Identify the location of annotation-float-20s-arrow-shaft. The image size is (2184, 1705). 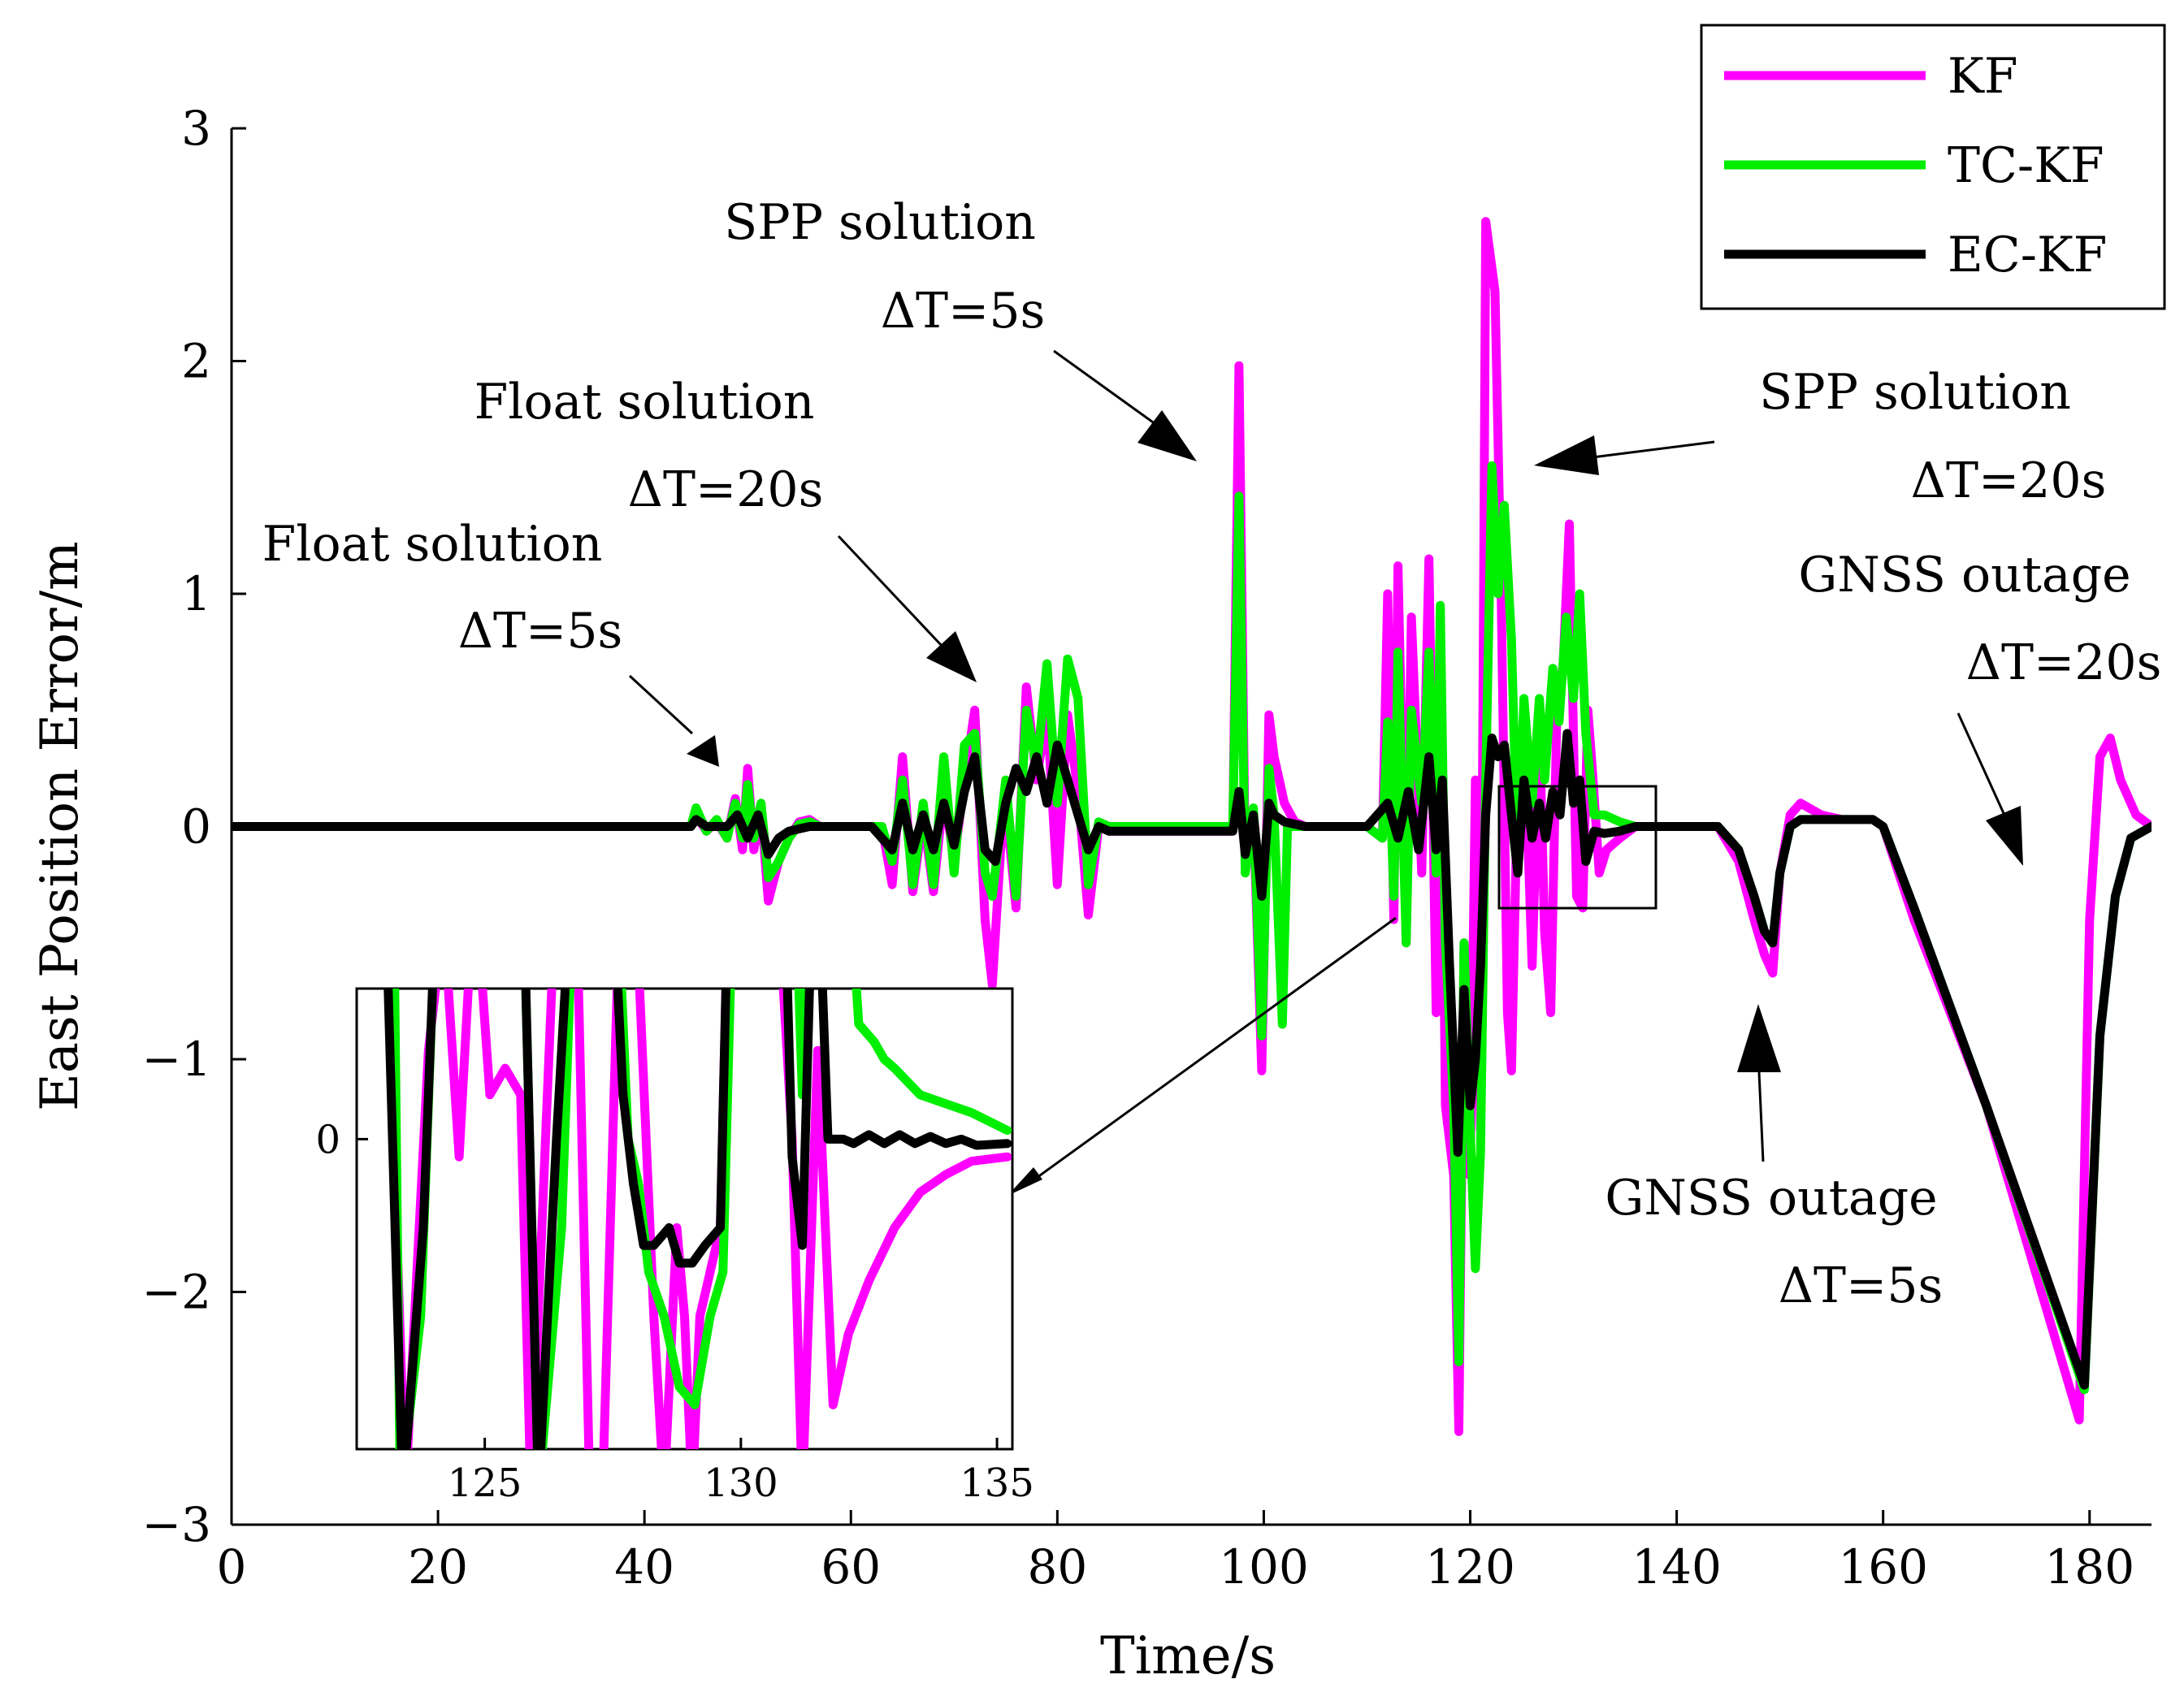
(890, 591).